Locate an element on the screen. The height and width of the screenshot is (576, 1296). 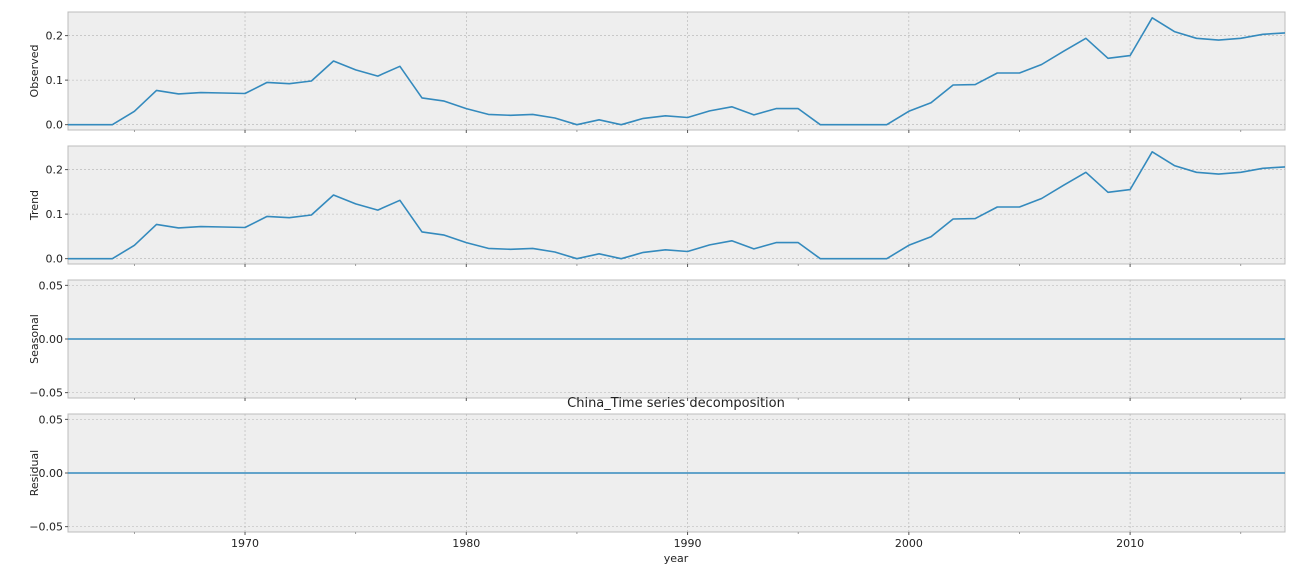
observed-y-tick-label: 0.1 is located at coordinates (55, 80).